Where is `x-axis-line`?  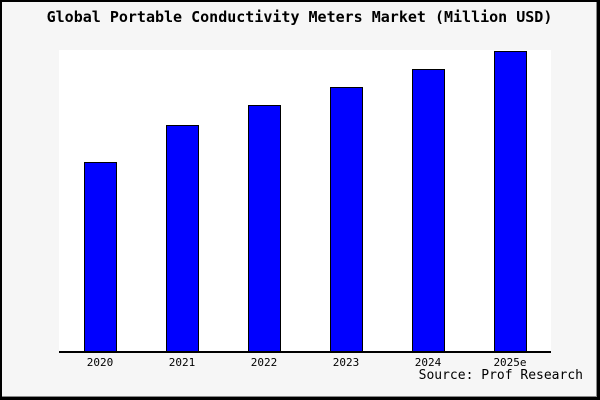
x-axis-line is located at coordinates (305, 352).